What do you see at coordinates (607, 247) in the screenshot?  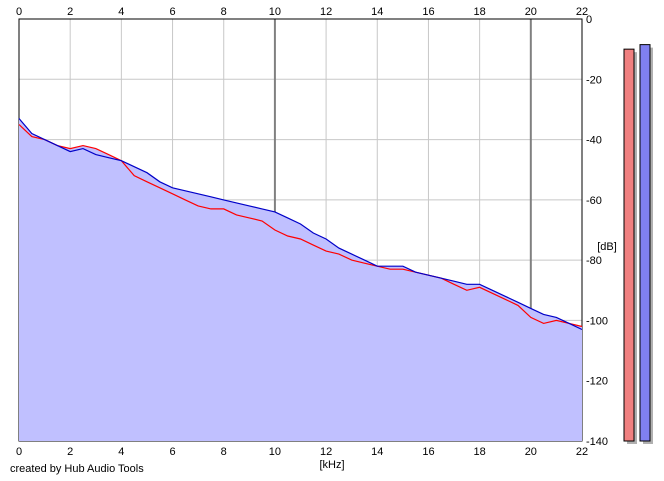 I see `y-axis-label: [dB]` at bounding box center [607, 247].